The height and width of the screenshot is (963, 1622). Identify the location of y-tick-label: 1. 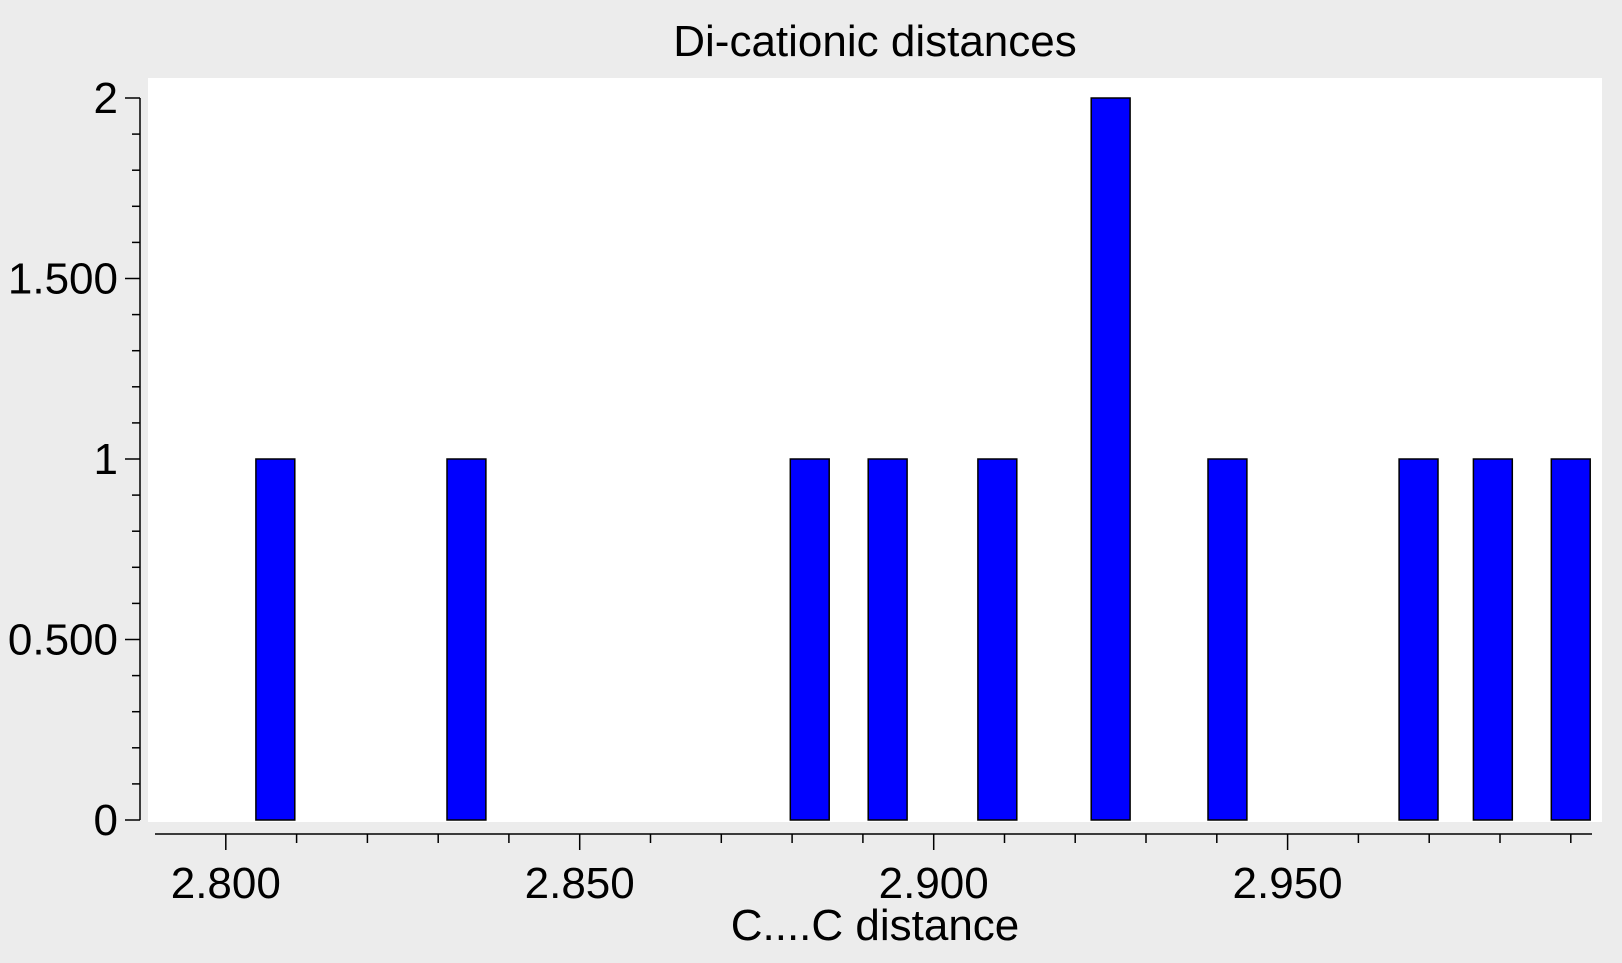
(106, 459).